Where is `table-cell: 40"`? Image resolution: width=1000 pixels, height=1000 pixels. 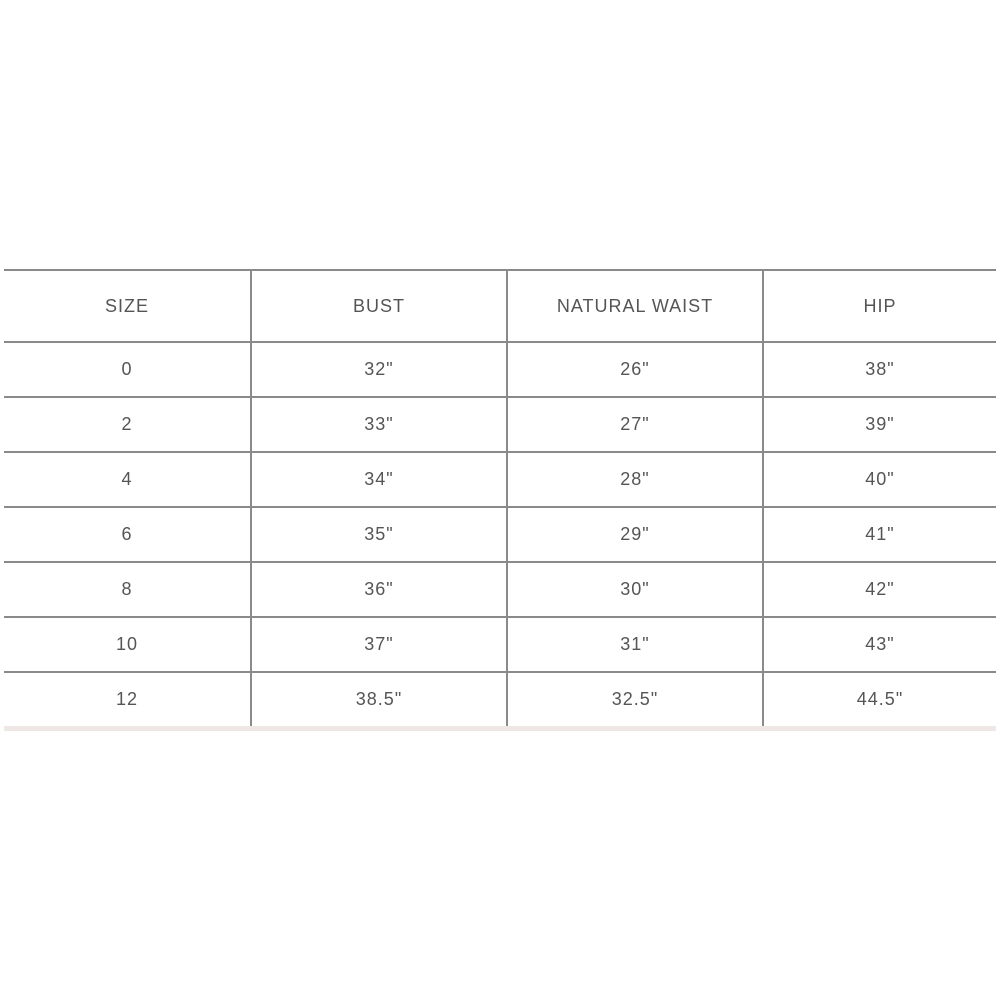 table-cell: 40" is located at coordinates (879, 479).